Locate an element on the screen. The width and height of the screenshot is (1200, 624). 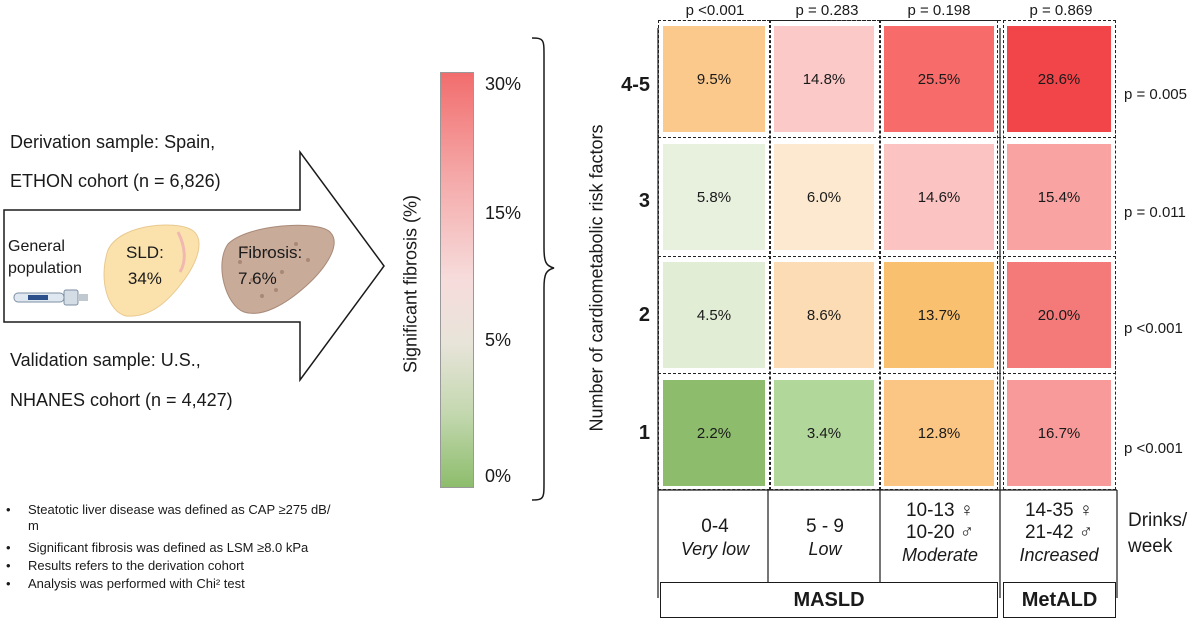
curly-brace is located at coordinates (543, 269).